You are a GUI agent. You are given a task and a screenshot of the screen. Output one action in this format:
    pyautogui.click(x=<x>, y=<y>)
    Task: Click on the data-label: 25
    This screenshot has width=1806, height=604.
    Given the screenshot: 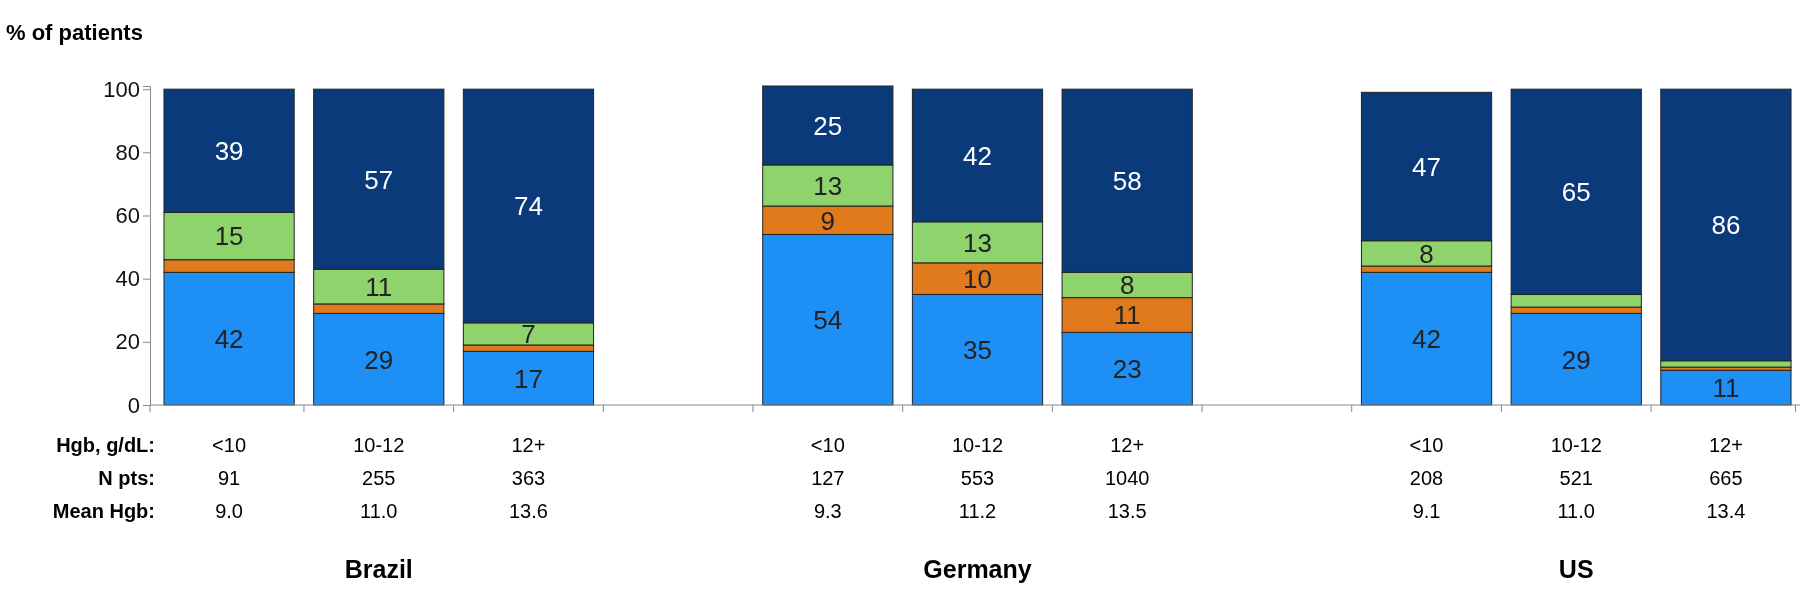 What is the action you would take?
    pyautogui.click(x=828, y=125)
    